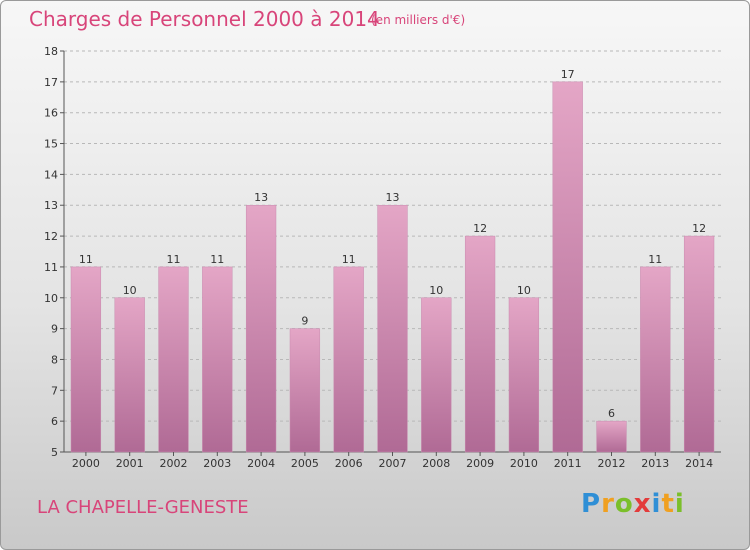 The height and width of the screenshot is (550, 750). I want to click on x-tick-label: 2000, so click(86, 463).